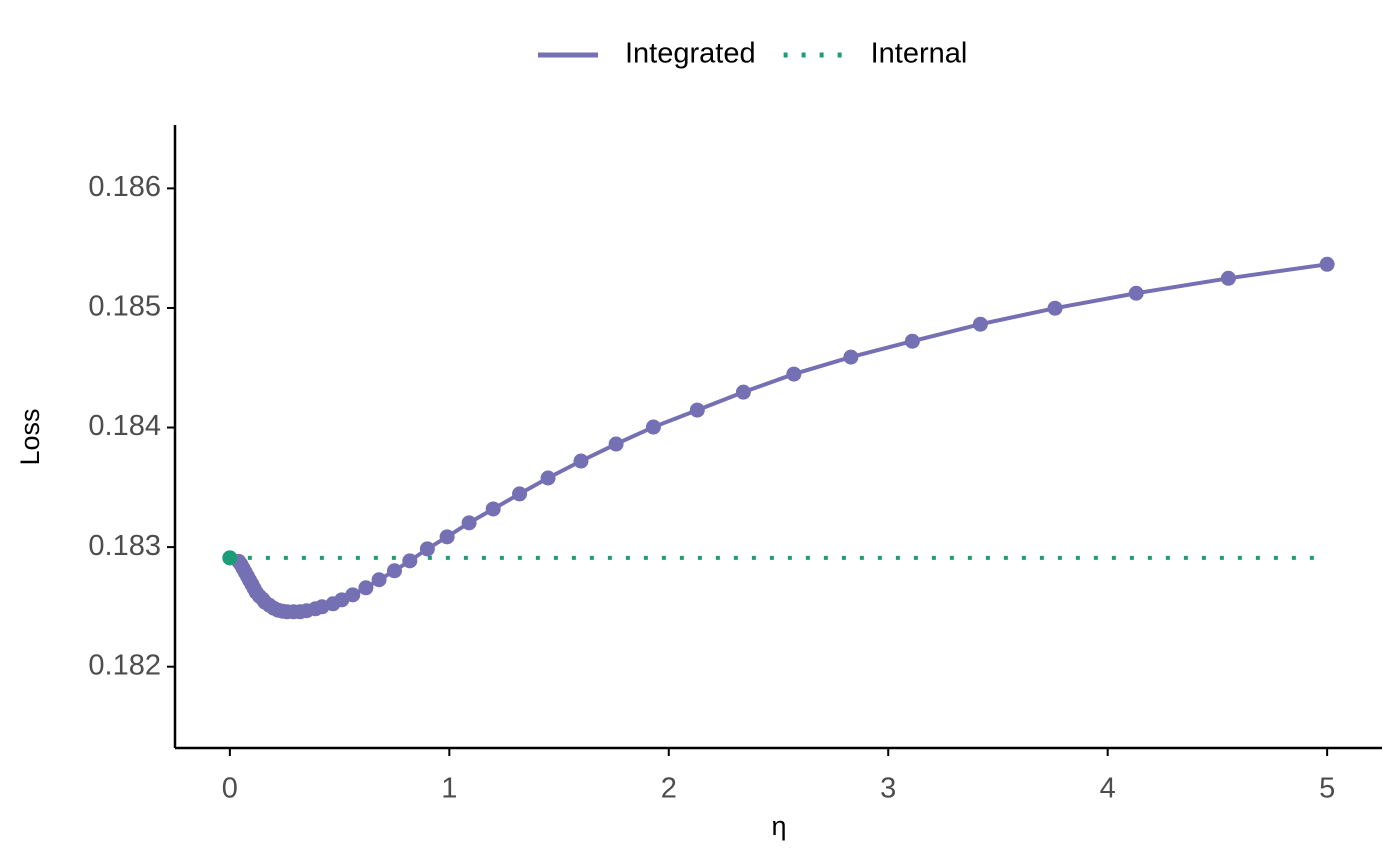  What do you see at coordinates (1327, 789) in the screenshot?
I see `x-tick-label: 5` at bounding box center [1327, 789].